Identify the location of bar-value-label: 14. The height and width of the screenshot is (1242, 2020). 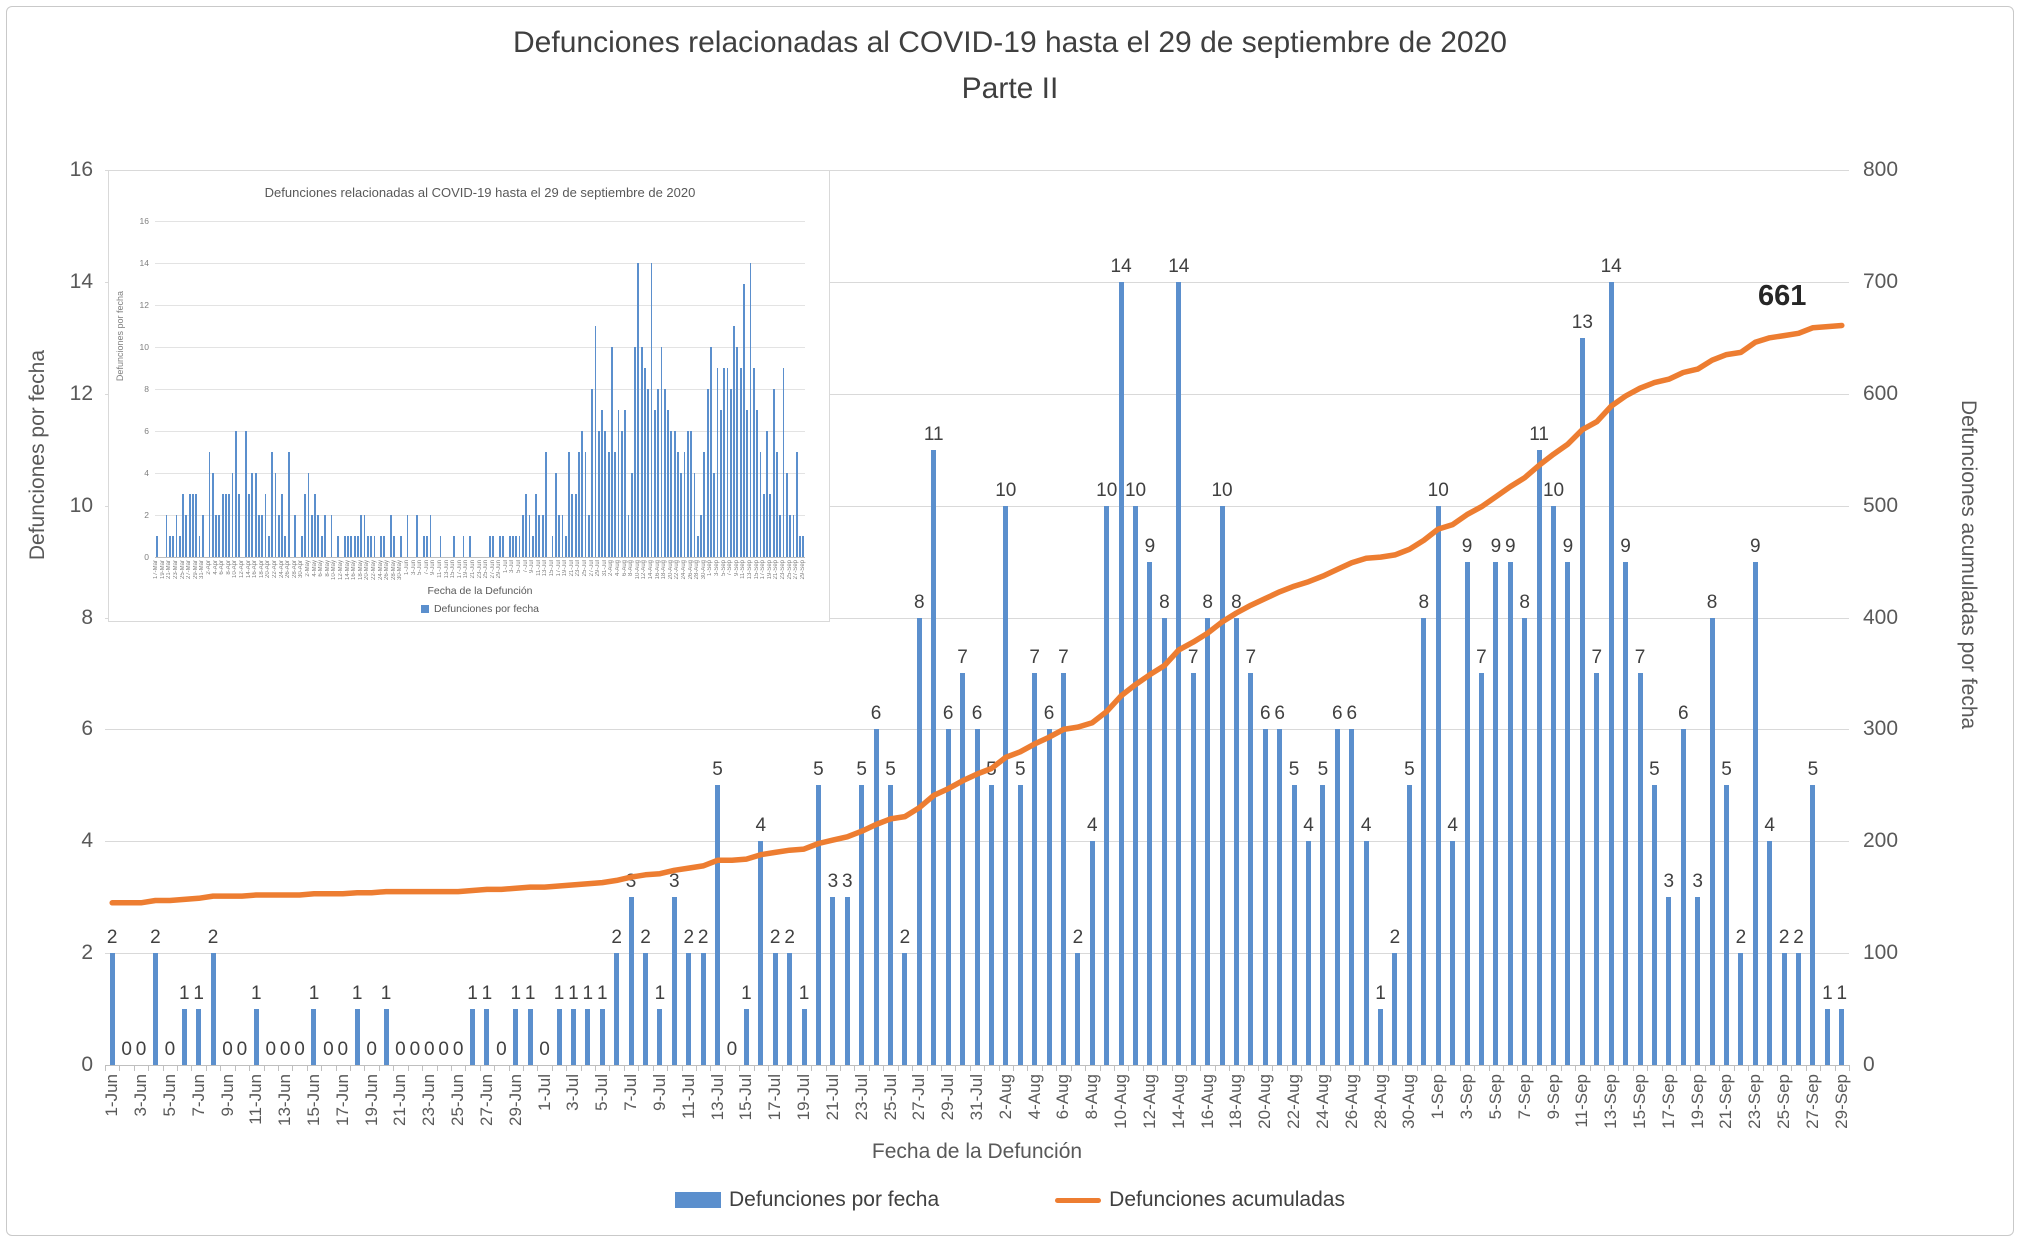
(1611, 266).